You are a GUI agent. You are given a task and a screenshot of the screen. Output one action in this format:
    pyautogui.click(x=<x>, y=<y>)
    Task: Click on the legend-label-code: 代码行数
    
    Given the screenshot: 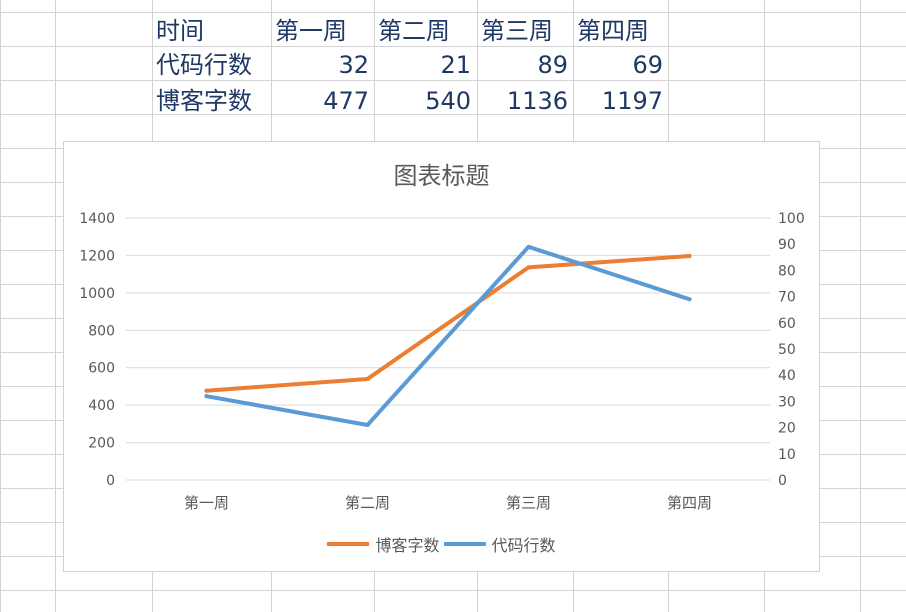 What is the action you would take?
    pyautogui.click(x=523, y=545)
    